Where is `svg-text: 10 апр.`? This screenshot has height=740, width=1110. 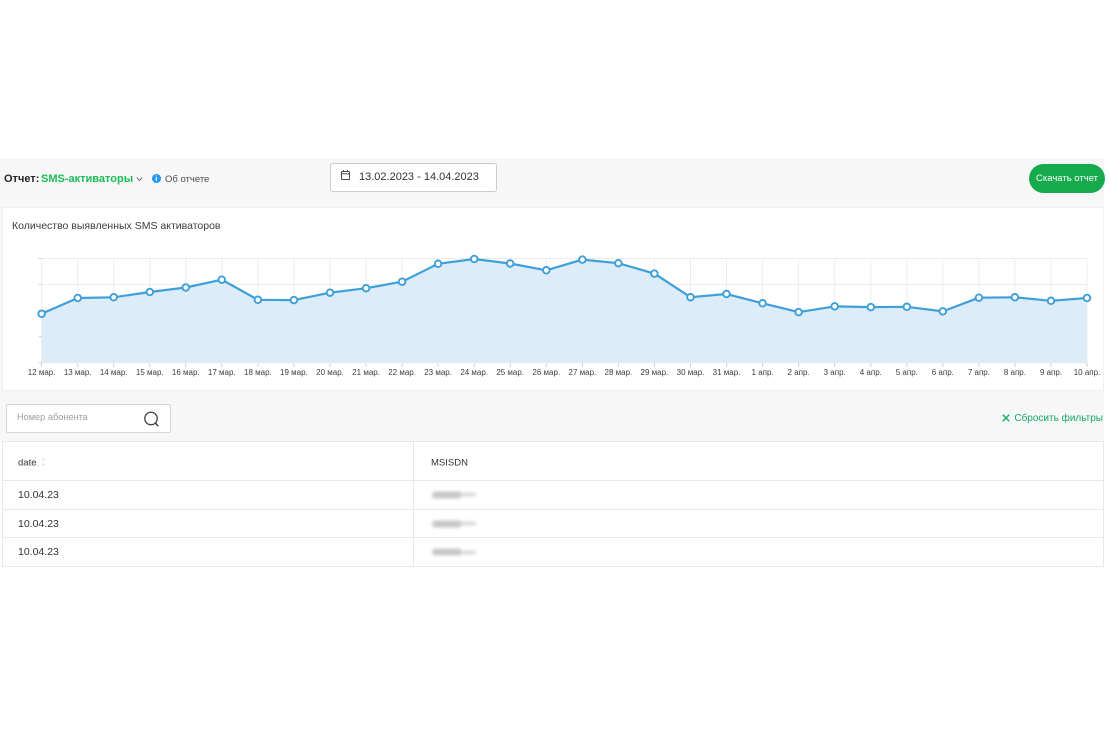
svg-text: 10 апр. is located at coordinates (1087, 372).